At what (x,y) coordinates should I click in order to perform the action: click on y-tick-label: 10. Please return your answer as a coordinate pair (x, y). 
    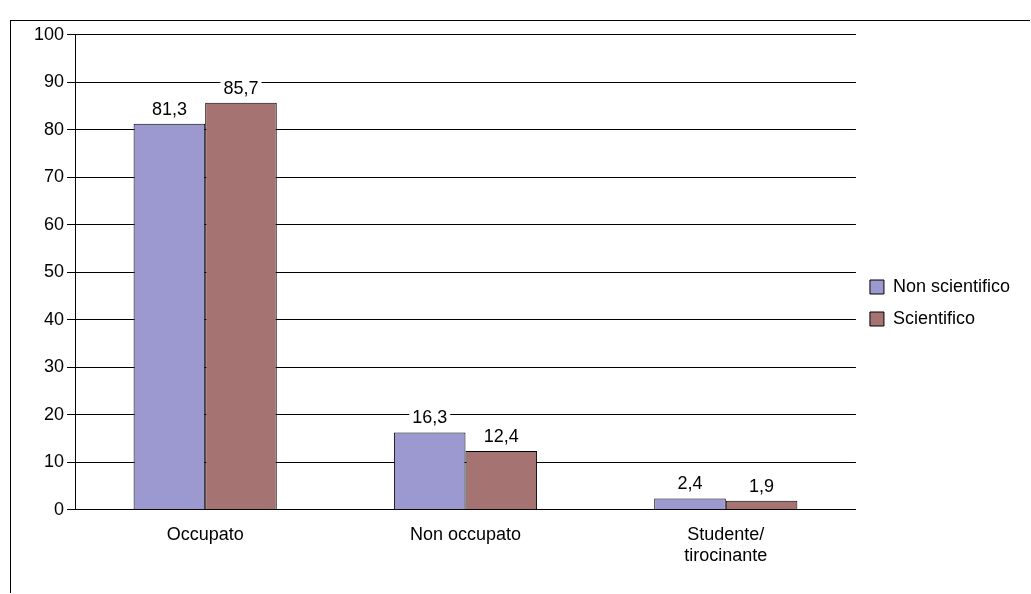
    Looking at the image, I should click on (54, 461).